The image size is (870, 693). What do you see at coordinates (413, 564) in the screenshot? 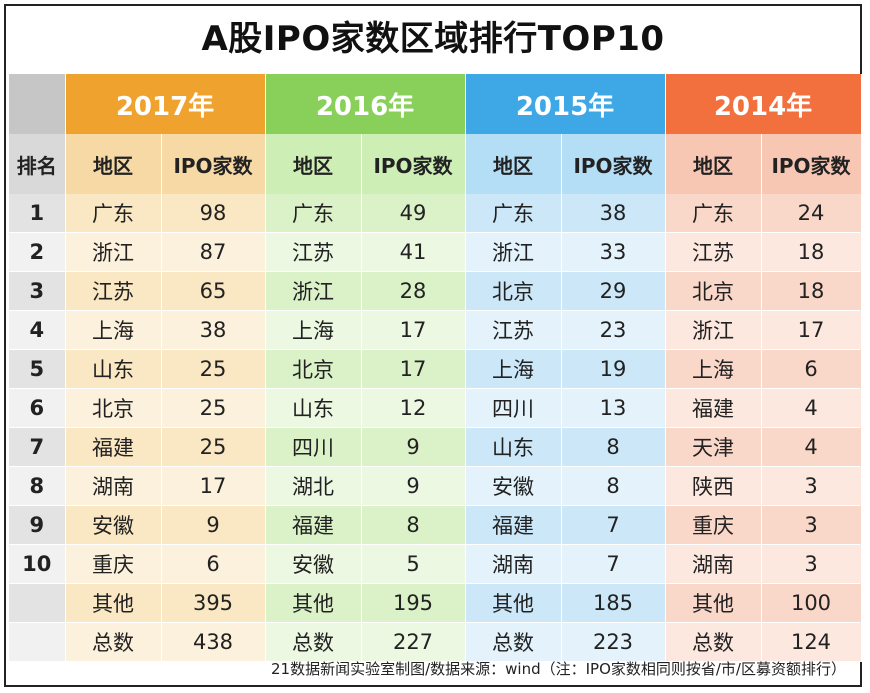
I see `ipo-count-cell: 5` at bounding box center [413, 564].